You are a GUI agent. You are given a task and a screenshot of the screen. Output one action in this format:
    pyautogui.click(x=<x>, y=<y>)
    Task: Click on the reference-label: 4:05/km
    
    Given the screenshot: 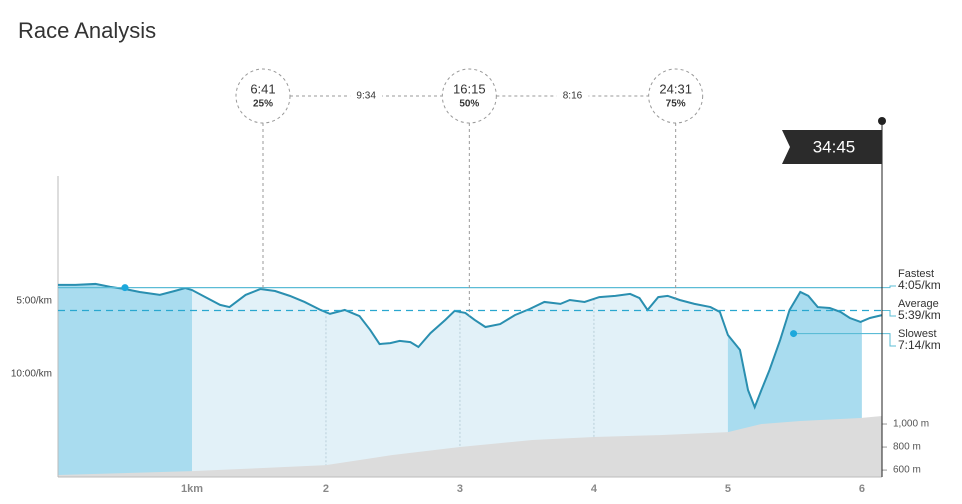 What is the action you would take?
    pyautogui.click(x=919, y=285)
    